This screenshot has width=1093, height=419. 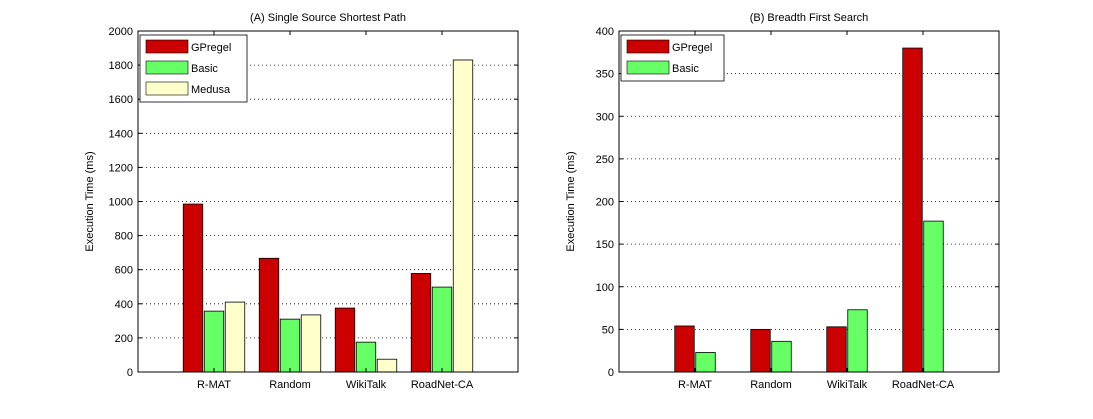 I want to click on y-tick-label: 1400, so click(x=121, y=134).